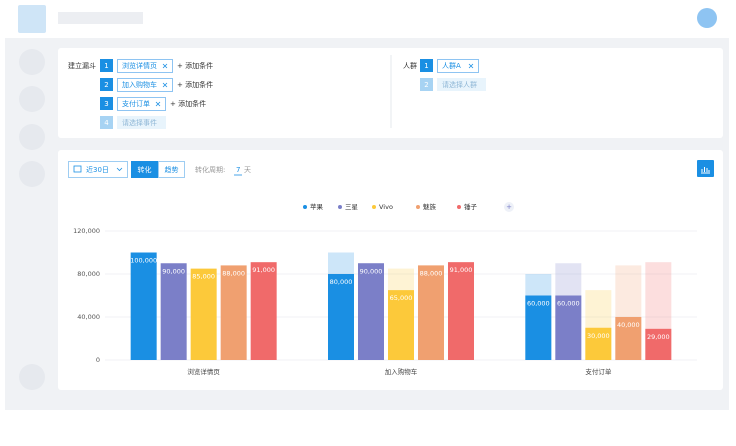  I want to click on audience-name: 人群A, so click(451, 65).